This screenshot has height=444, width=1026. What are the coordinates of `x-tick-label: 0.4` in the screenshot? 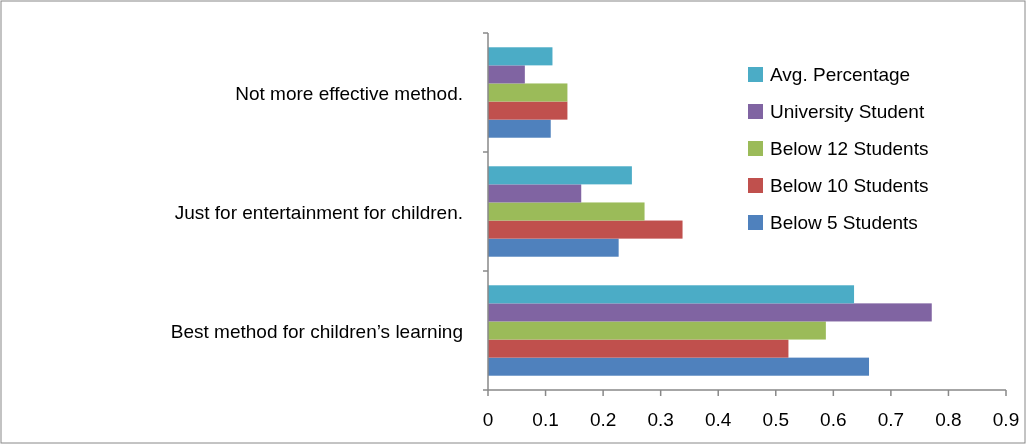 It's located at (718, 419).